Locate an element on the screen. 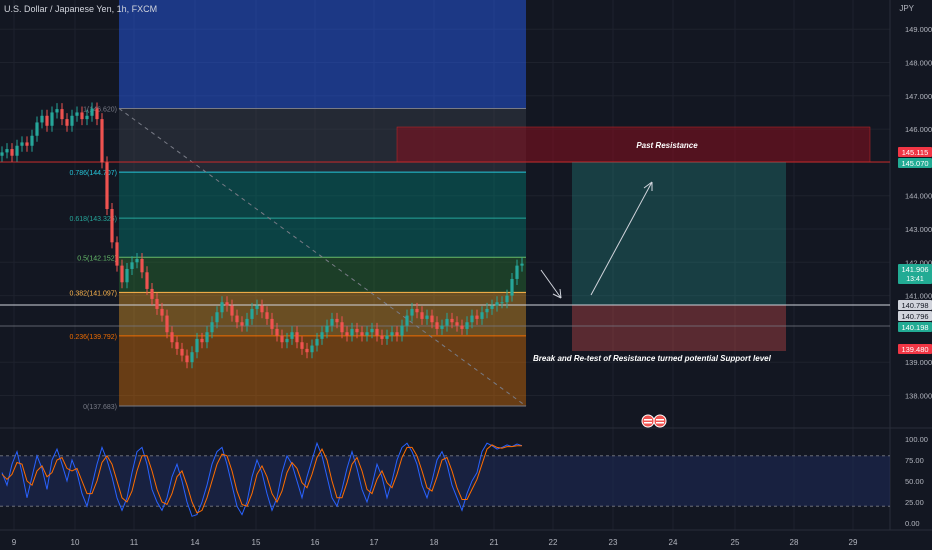 This screenshot has height=550, width=932. x-tick-label: 29 is located at coordinates (853, 542).